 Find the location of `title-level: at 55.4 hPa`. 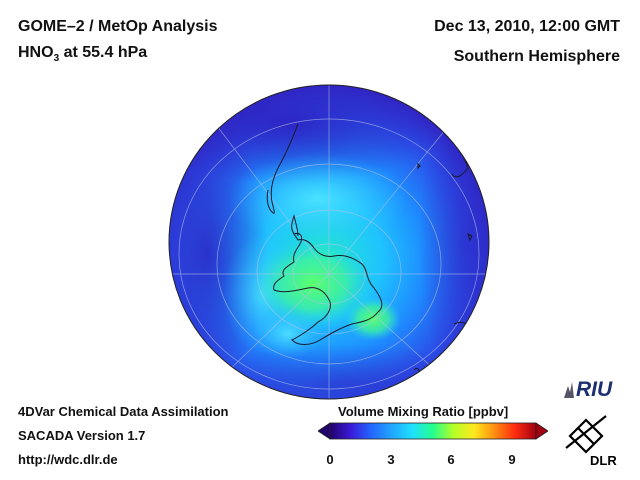

title-level: at 55.4 hPa is located at coordinates (103, 52).